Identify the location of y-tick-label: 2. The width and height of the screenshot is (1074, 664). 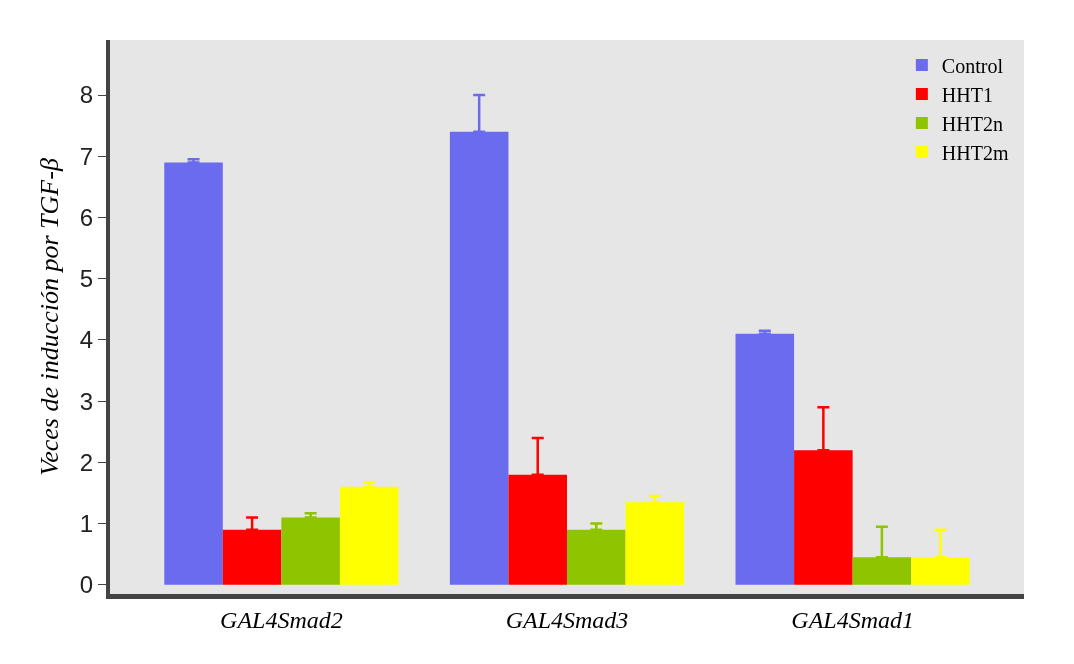
(86, 462).